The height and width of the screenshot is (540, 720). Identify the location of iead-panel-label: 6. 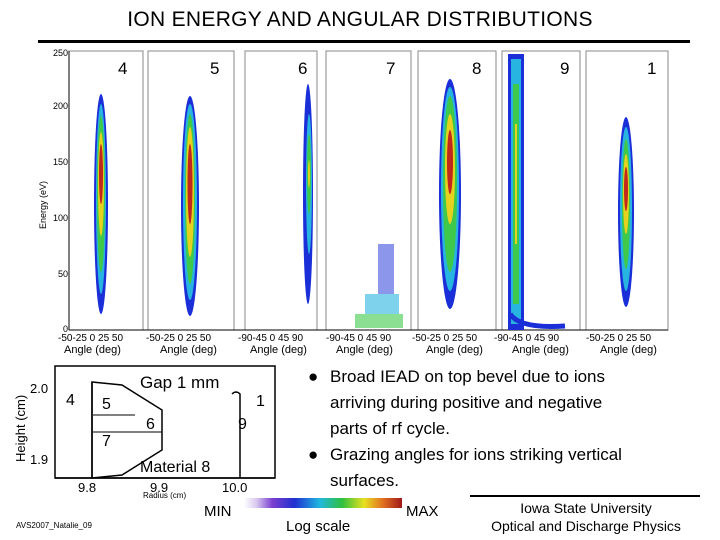
(303, 68).